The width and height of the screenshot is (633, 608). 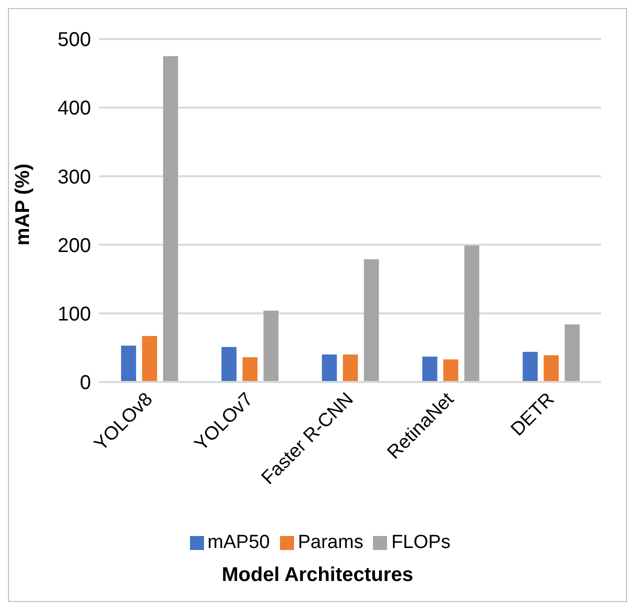 I want to click on y-axis-title: mAP (%), so click(x=23, y=205).